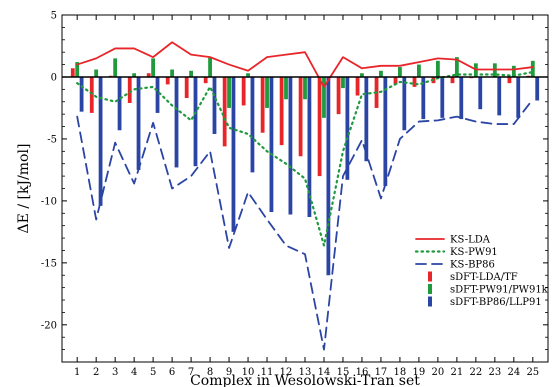 This screenshot has height=387, width=555. Describe the element at coordinates (172, 372) in the screenshot. I see `x-tick-label-6: 6` at that location.